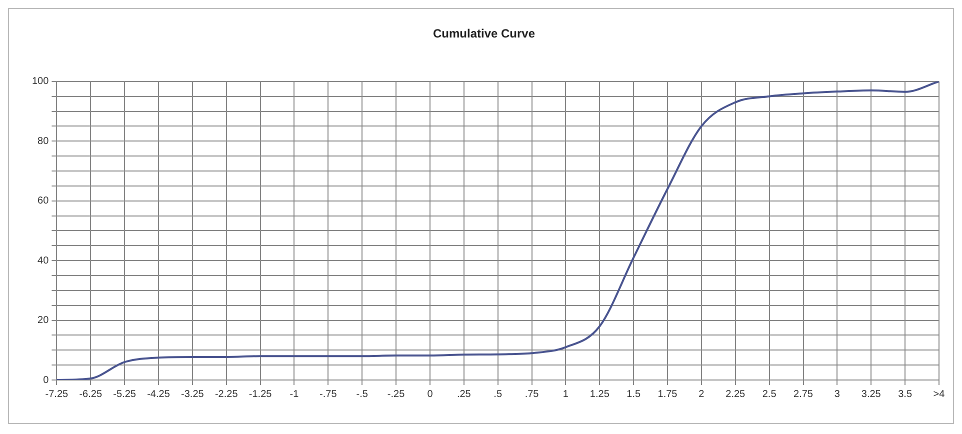  I want to click on x-tick-label: .5, so click(498, 394).